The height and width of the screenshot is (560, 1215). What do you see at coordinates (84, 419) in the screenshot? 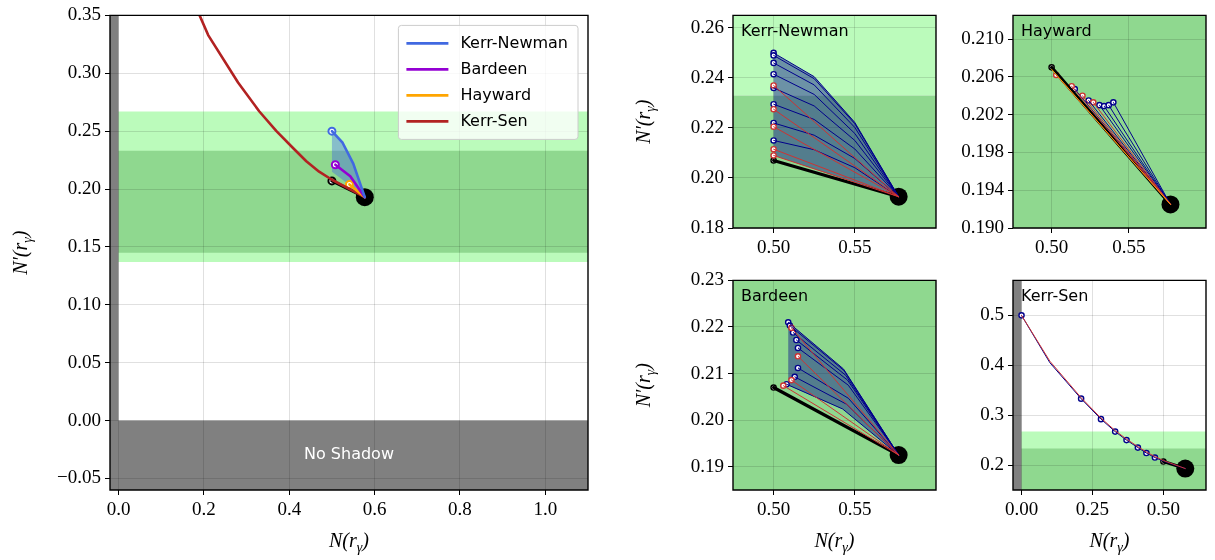
I see `y-tick-label: 0.00` at bounding box center [84, 419].